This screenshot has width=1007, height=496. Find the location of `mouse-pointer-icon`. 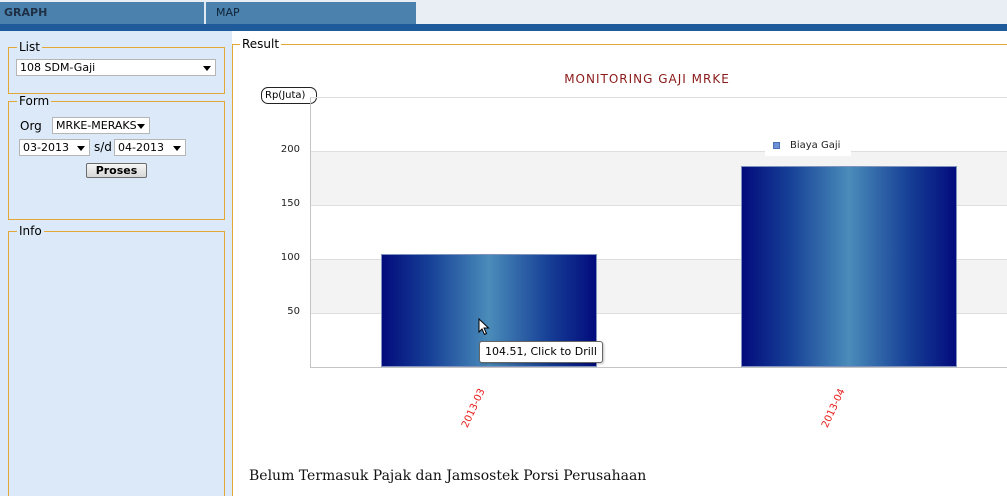

mouse-pointer-icon is located at coordinates (484, 327).